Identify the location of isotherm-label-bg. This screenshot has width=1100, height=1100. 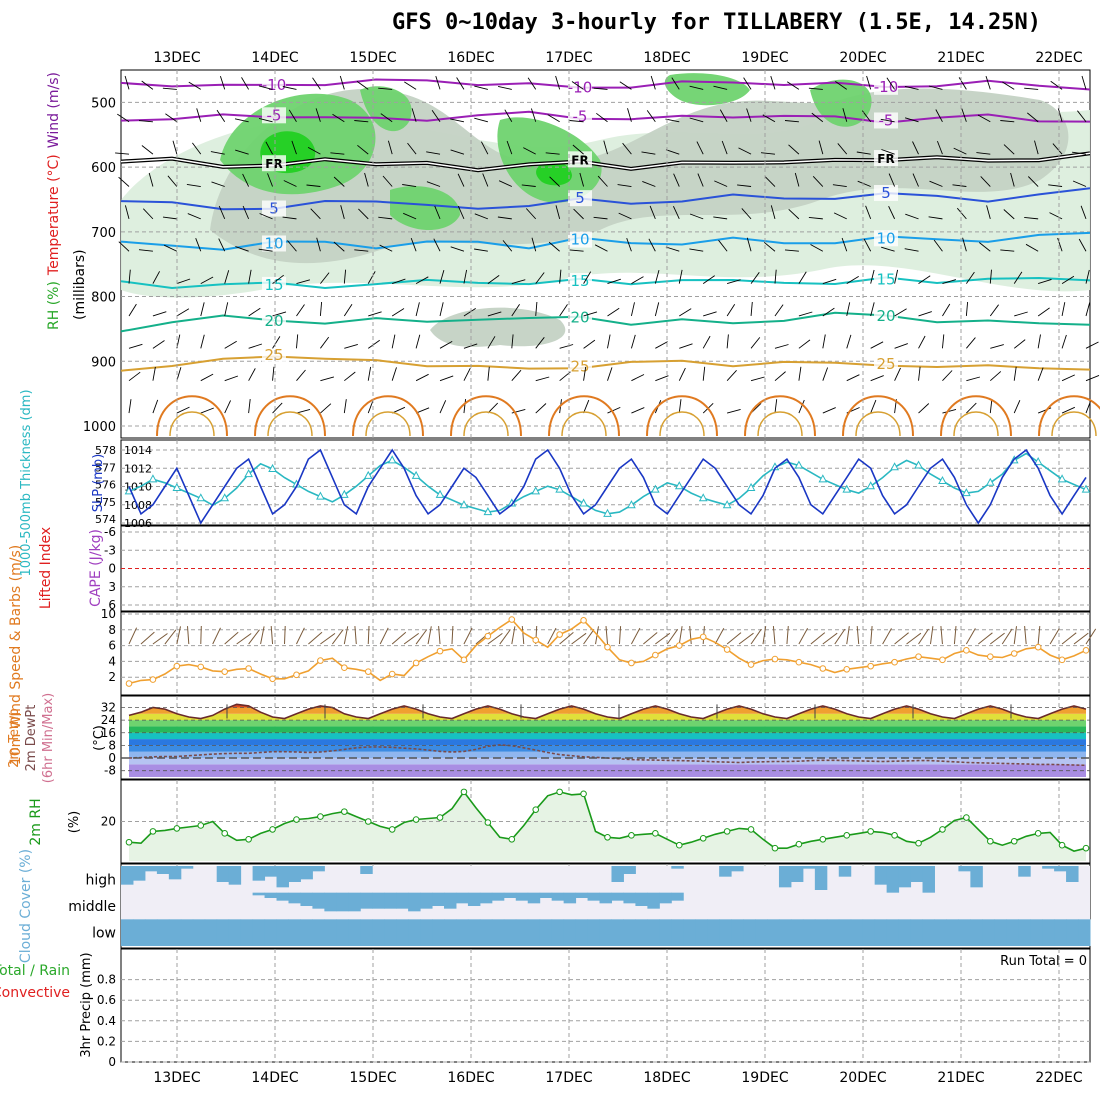
(274, 115).